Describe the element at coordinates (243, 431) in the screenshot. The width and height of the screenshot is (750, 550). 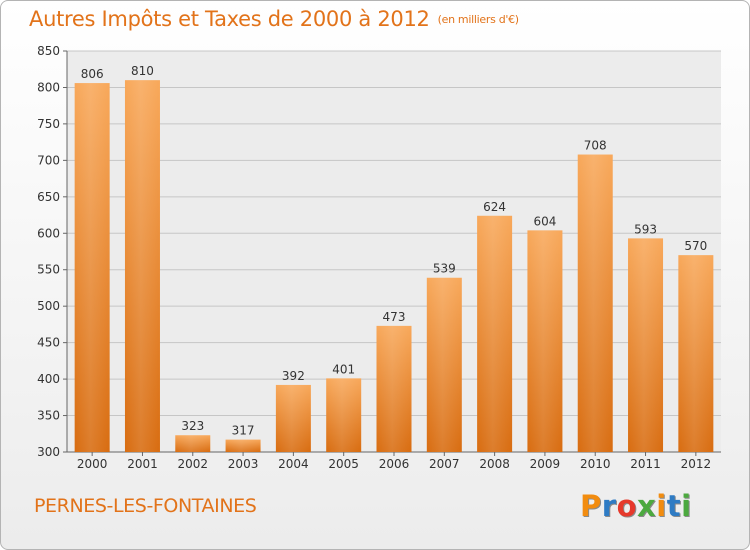
I see `data-label: 317` at that location.